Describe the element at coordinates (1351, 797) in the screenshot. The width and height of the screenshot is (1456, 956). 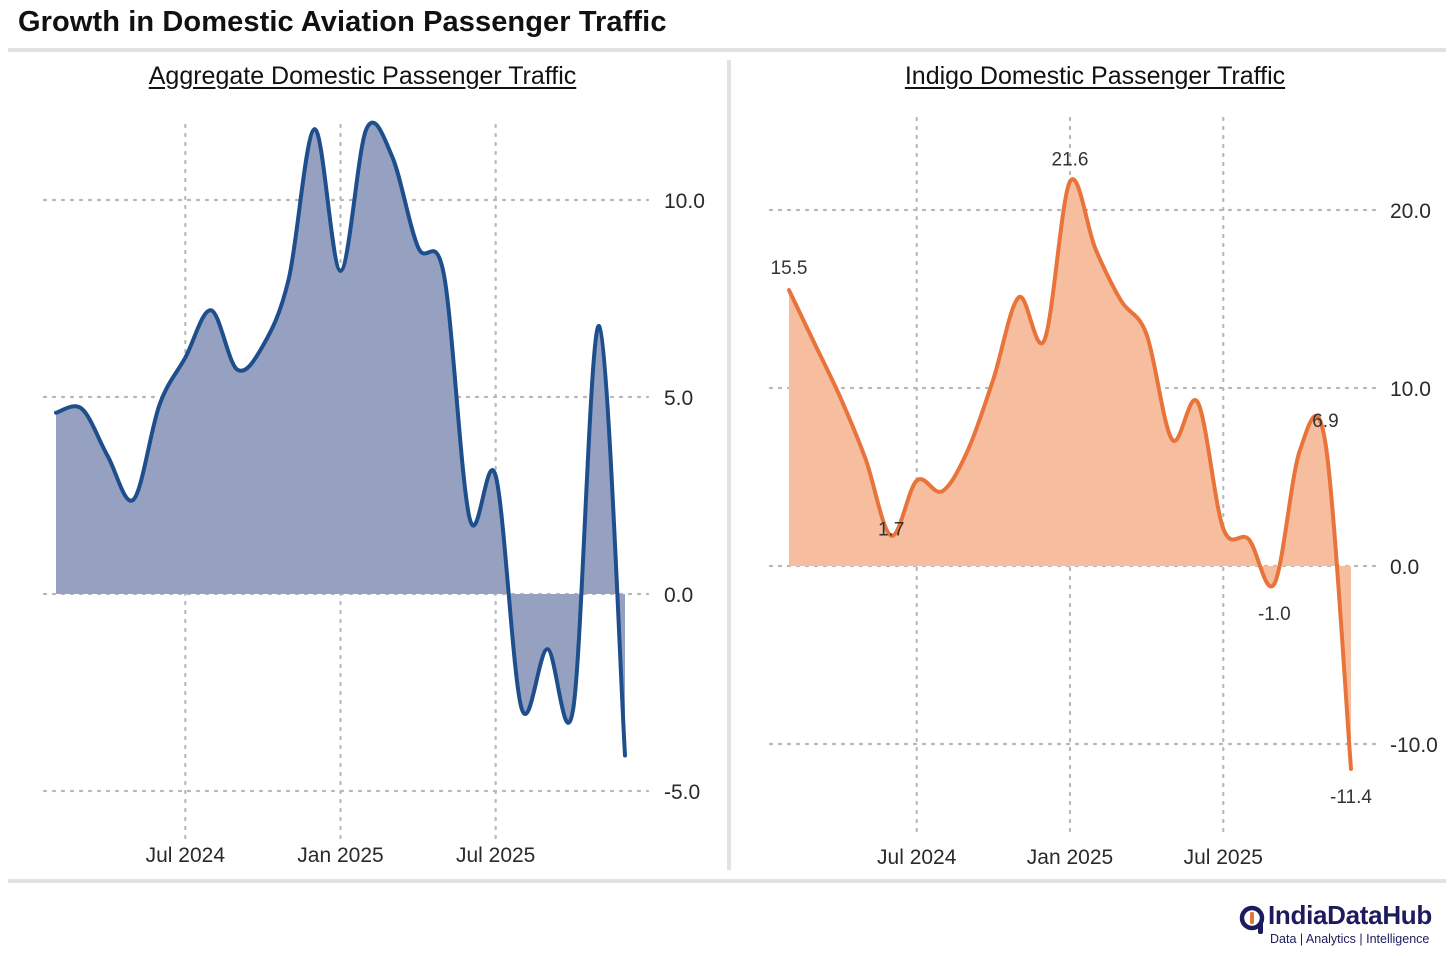
I see `indigo-data-label: -11.4` at that location.